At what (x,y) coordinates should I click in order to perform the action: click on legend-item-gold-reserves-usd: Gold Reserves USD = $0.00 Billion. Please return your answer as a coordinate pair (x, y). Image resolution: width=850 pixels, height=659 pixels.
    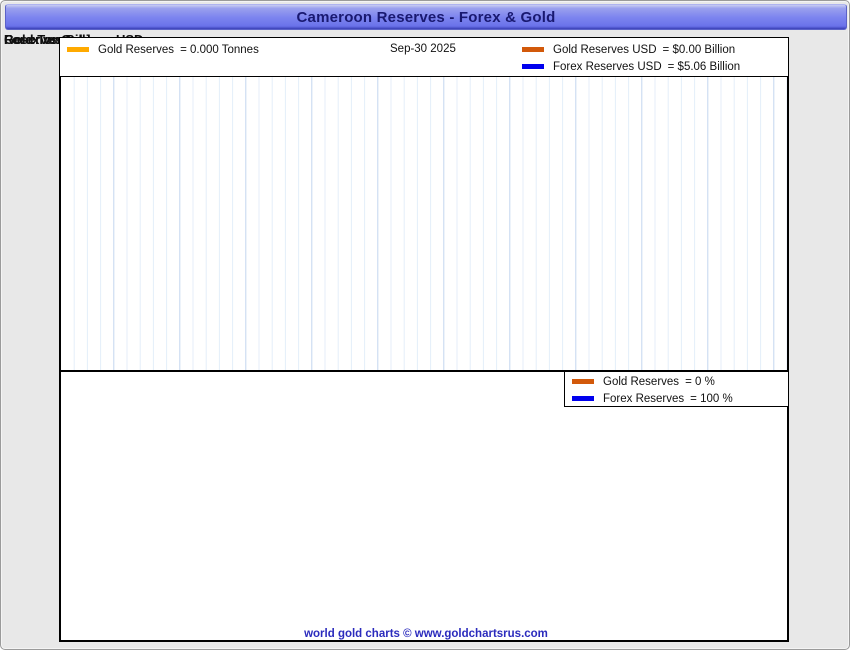
    Looking at the image, I should click on (627, 49).